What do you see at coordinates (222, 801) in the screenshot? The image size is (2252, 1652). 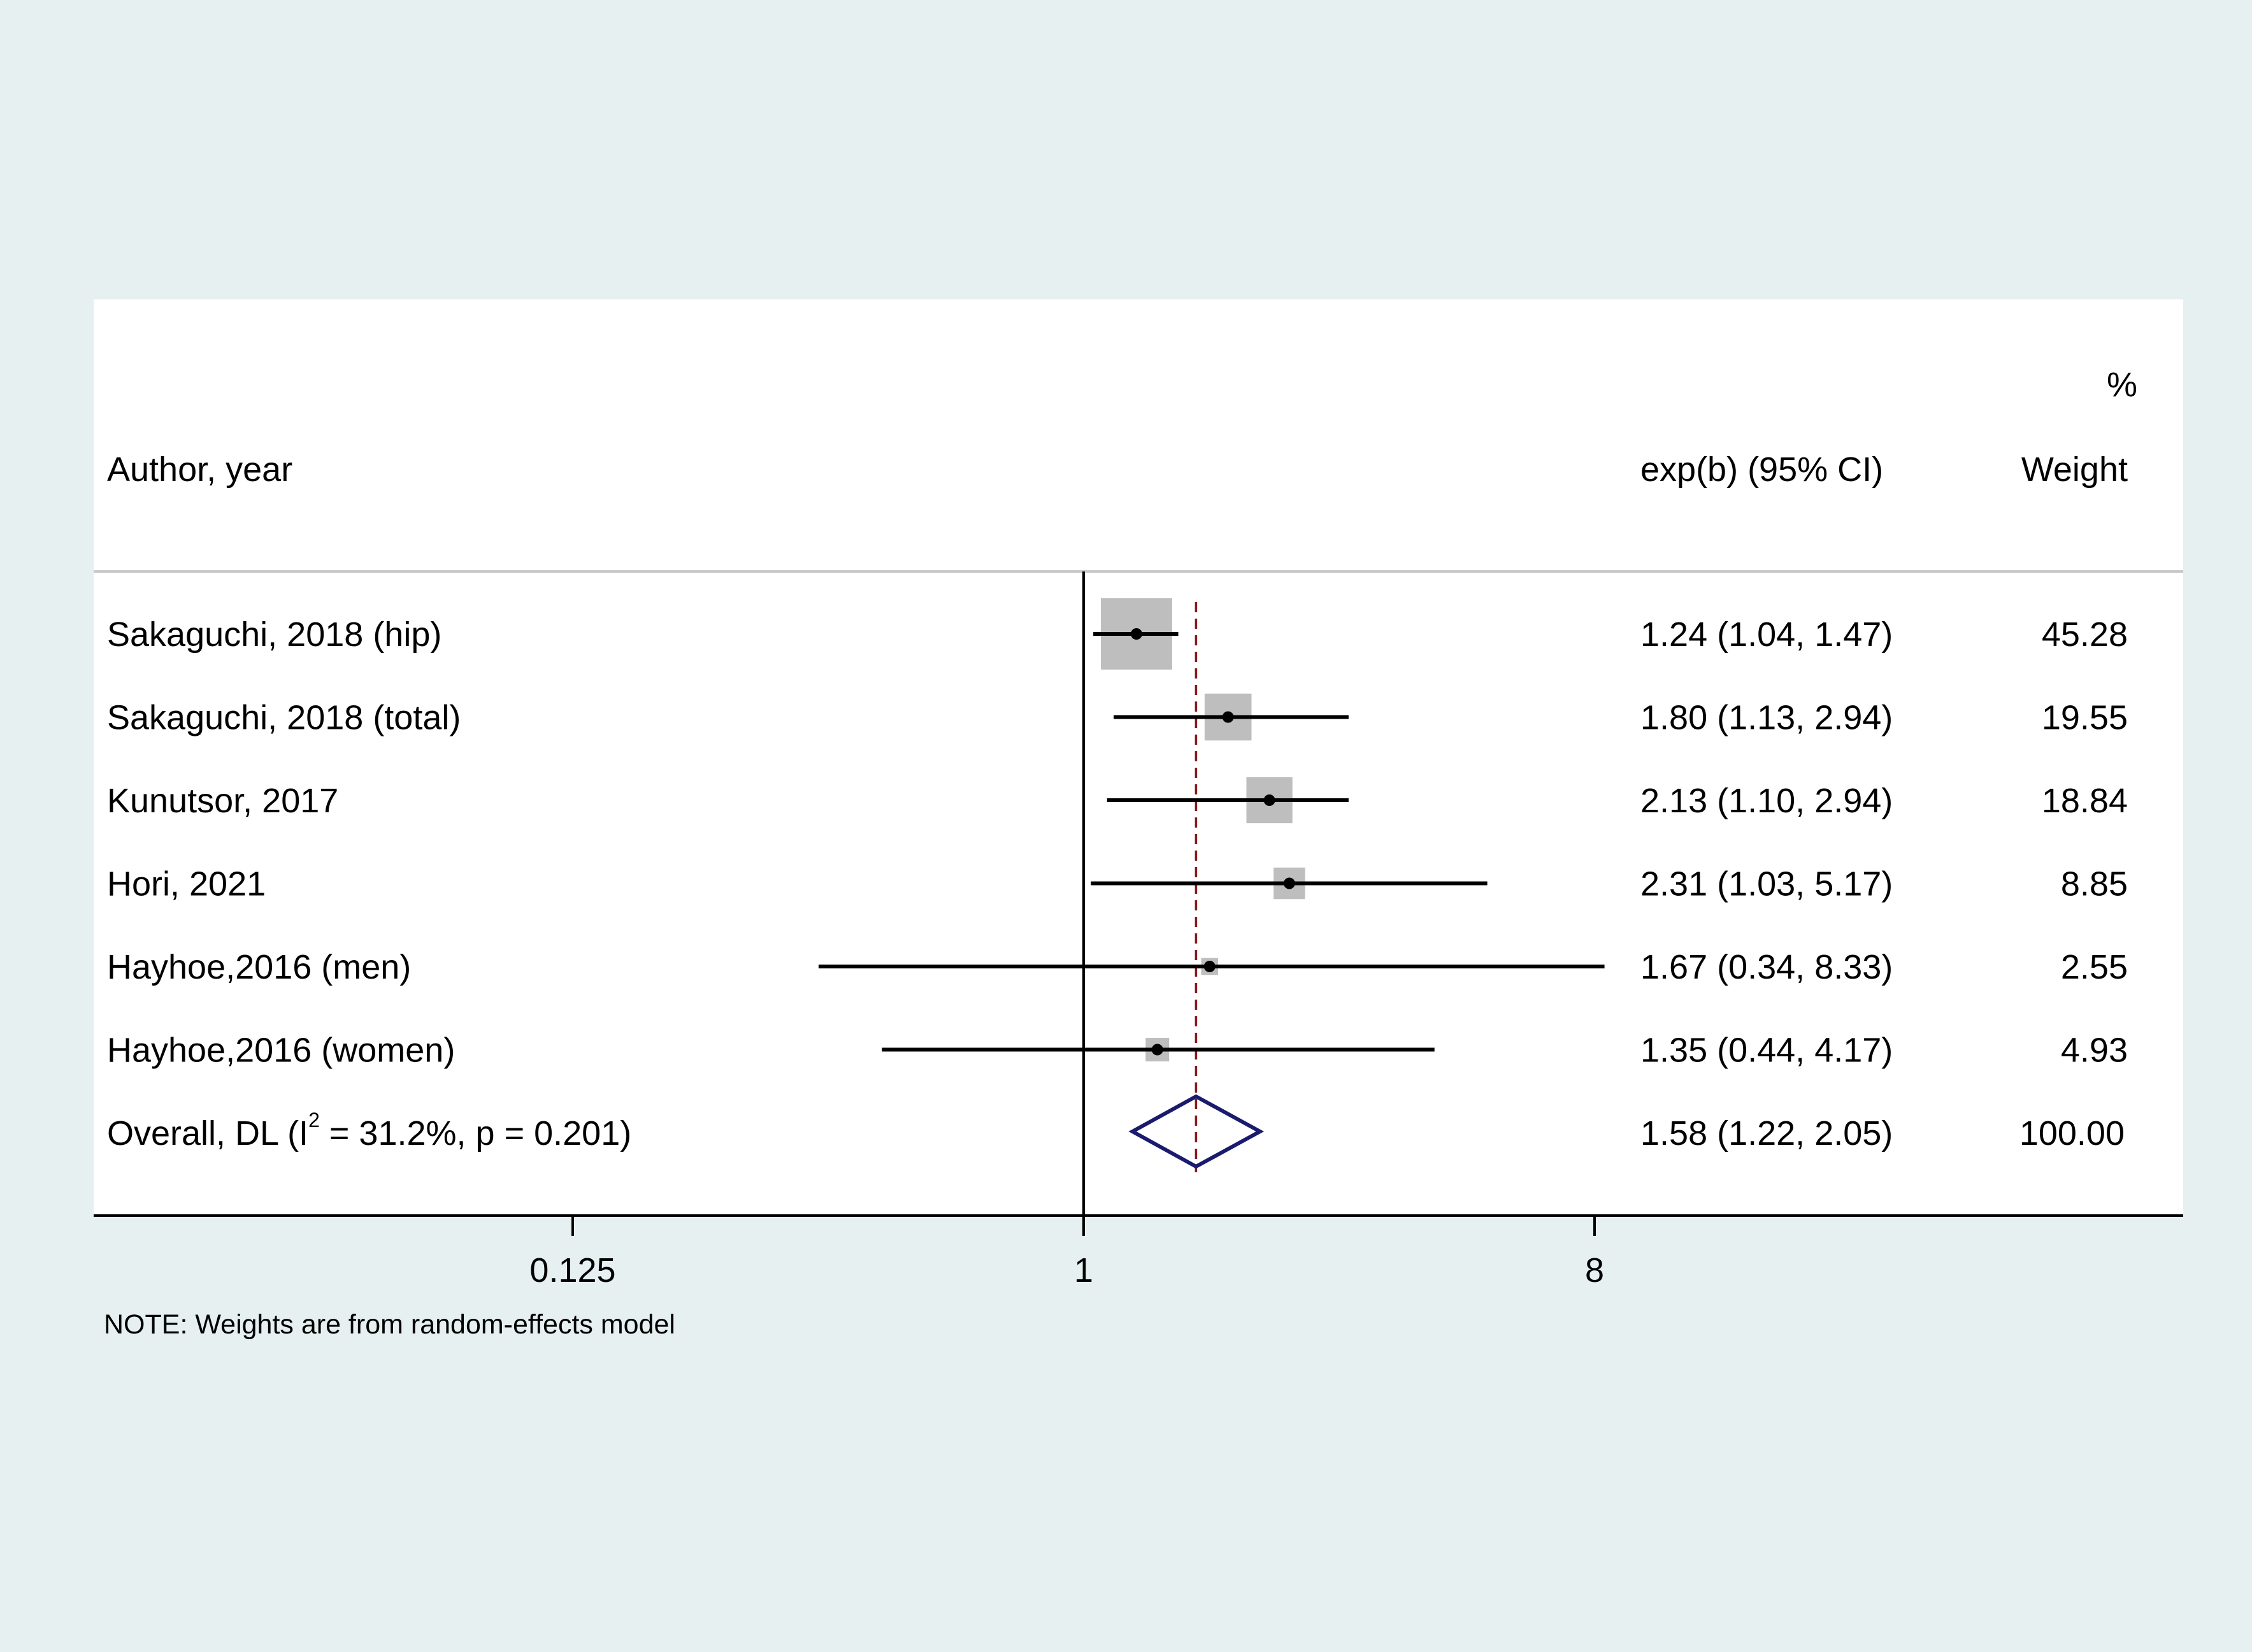 I see `study-label: Kunutsor, 2017` at bounding box center [222, 801].